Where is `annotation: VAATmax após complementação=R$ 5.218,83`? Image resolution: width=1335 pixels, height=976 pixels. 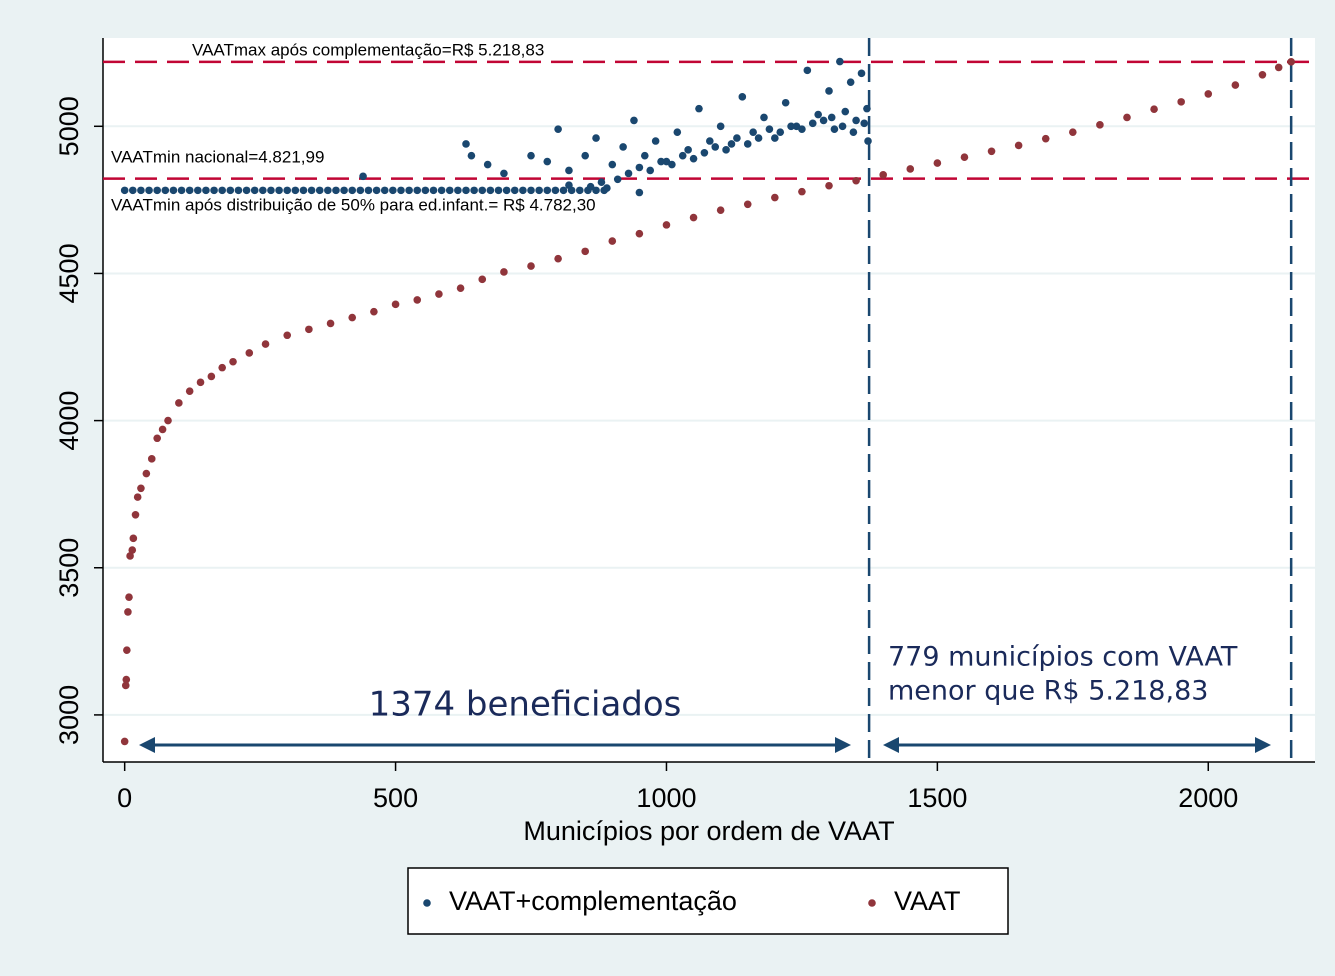
annotation: VAATmax após complementação=R$ 5.218,83 is located at coordinates (368, 49).